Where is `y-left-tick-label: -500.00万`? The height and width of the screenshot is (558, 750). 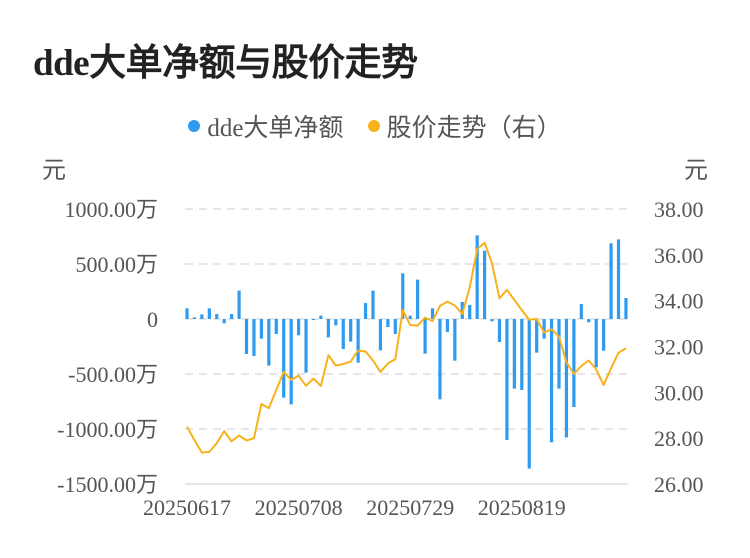
y-left-tick-label: -500.00万 is located at coordinates (113, 374).